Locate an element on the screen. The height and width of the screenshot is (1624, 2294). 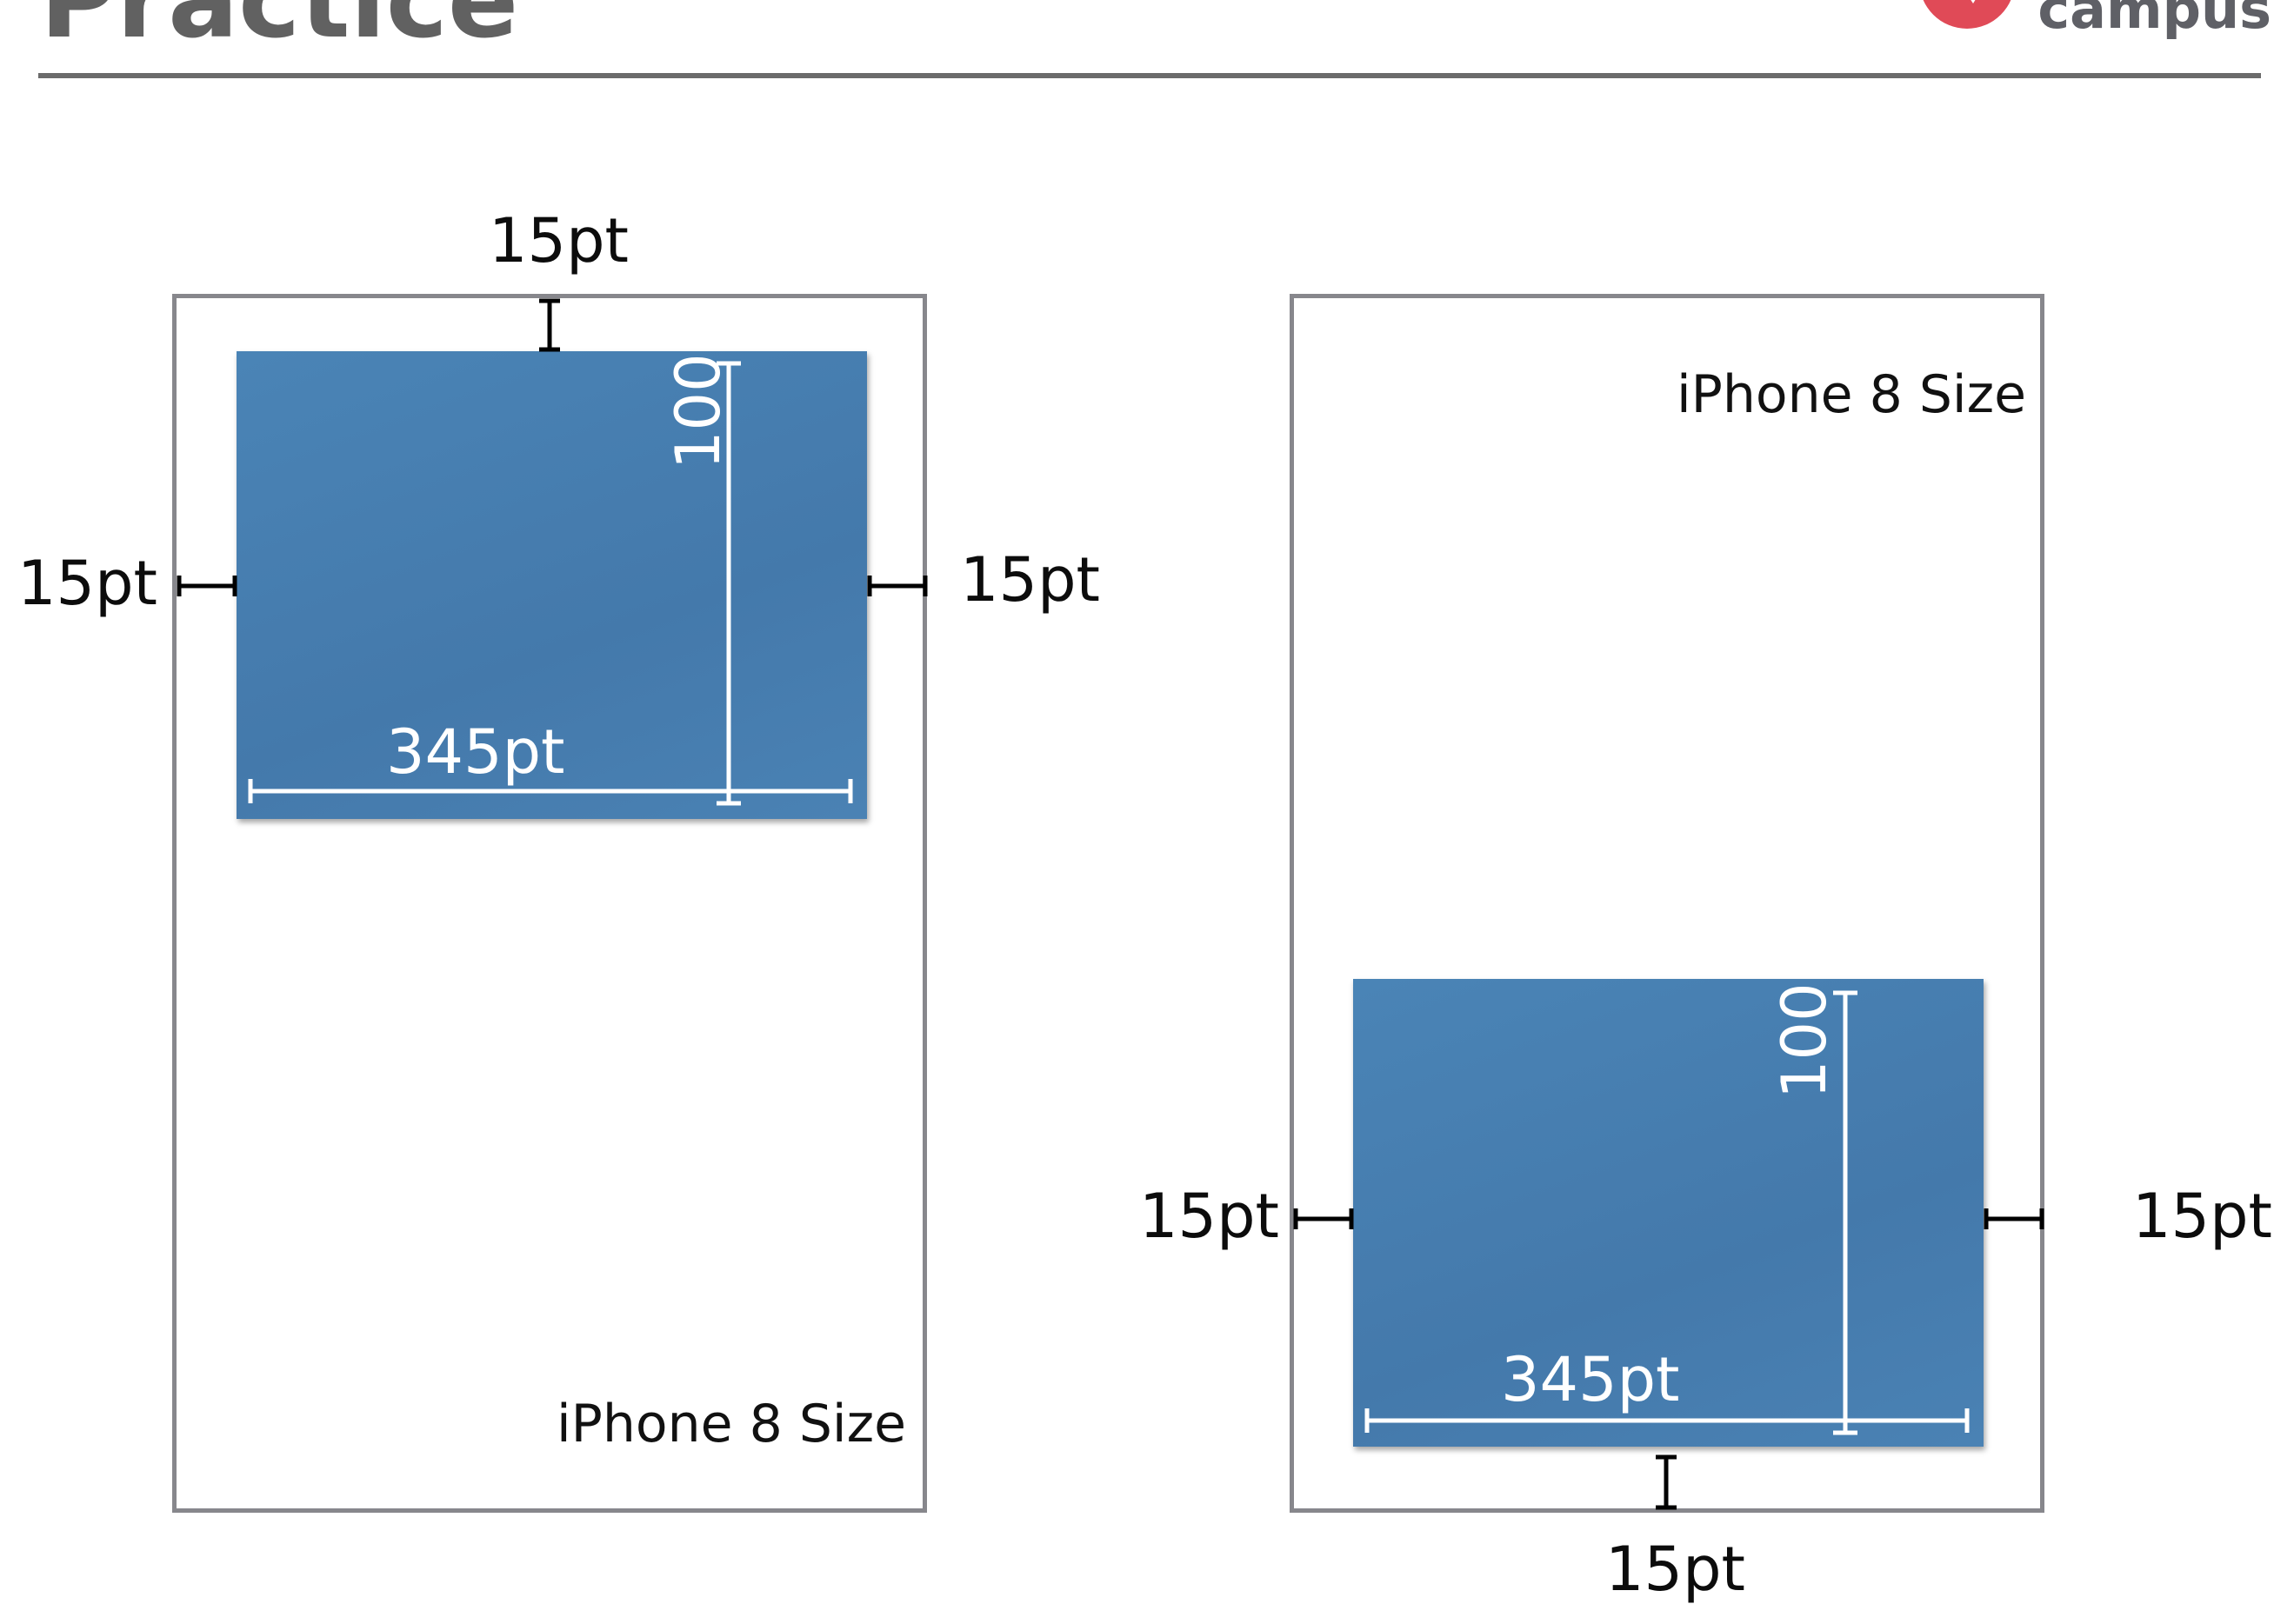
brand-logo: campus is located at coordinates (2095, 23).